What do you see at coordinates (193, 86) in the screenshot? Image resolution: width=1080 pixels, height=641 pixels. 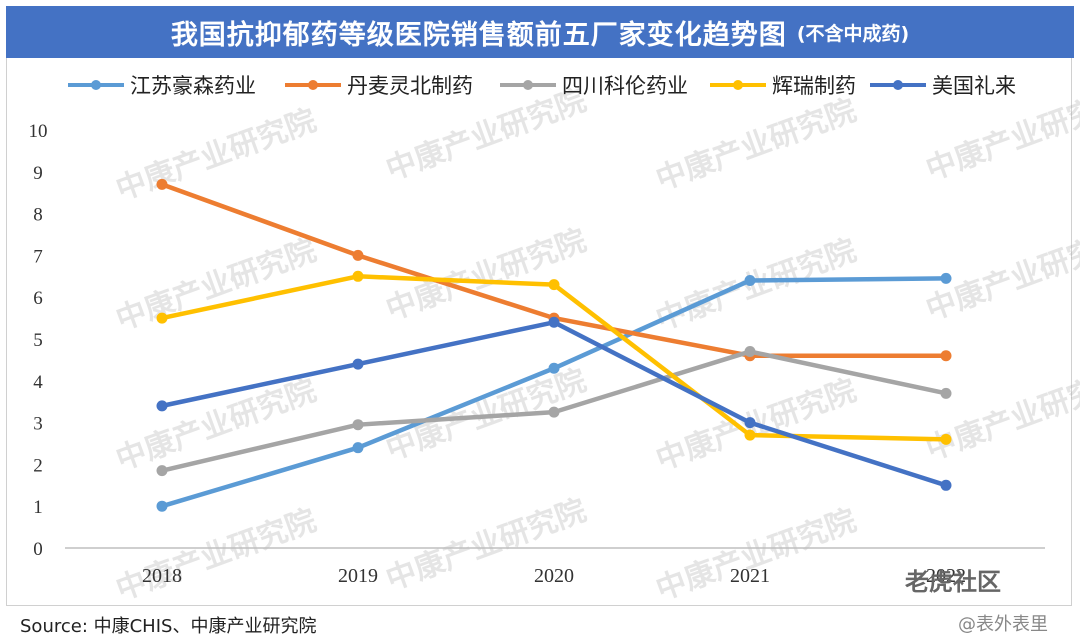 I see `legend-label: 江苏豪森药业` at bounding box center [193, 86].